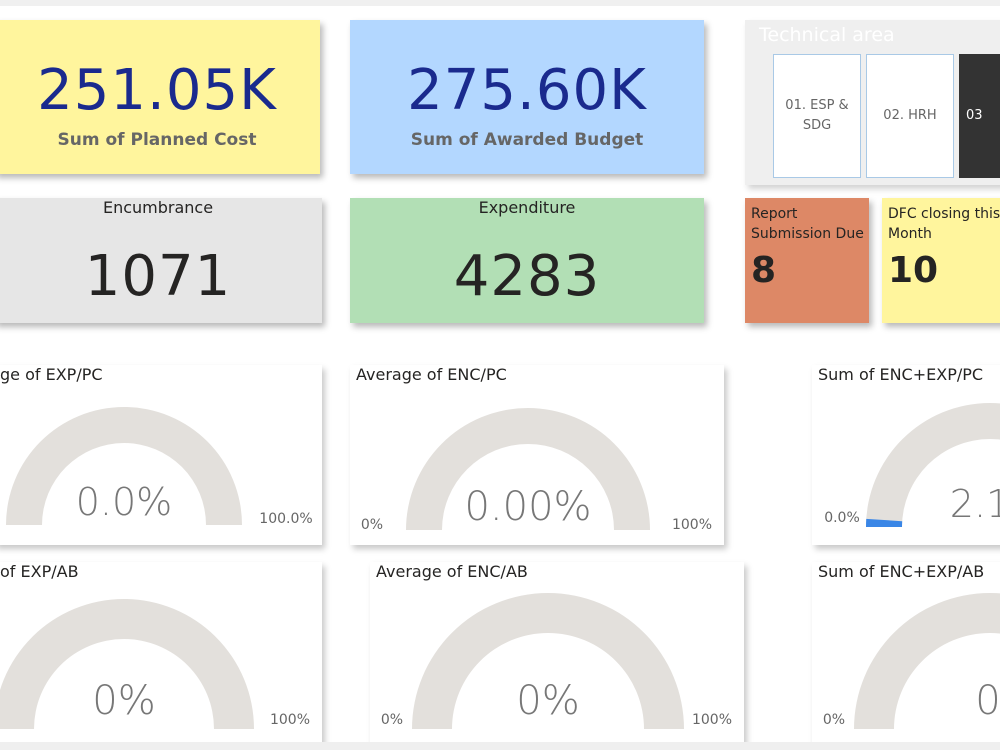 The image size is (1000, 750). What do you see at coordinates (527, 207) in the screenshot?
I see `expenditure-label: Expenditure` at bounding box center [527, 207].